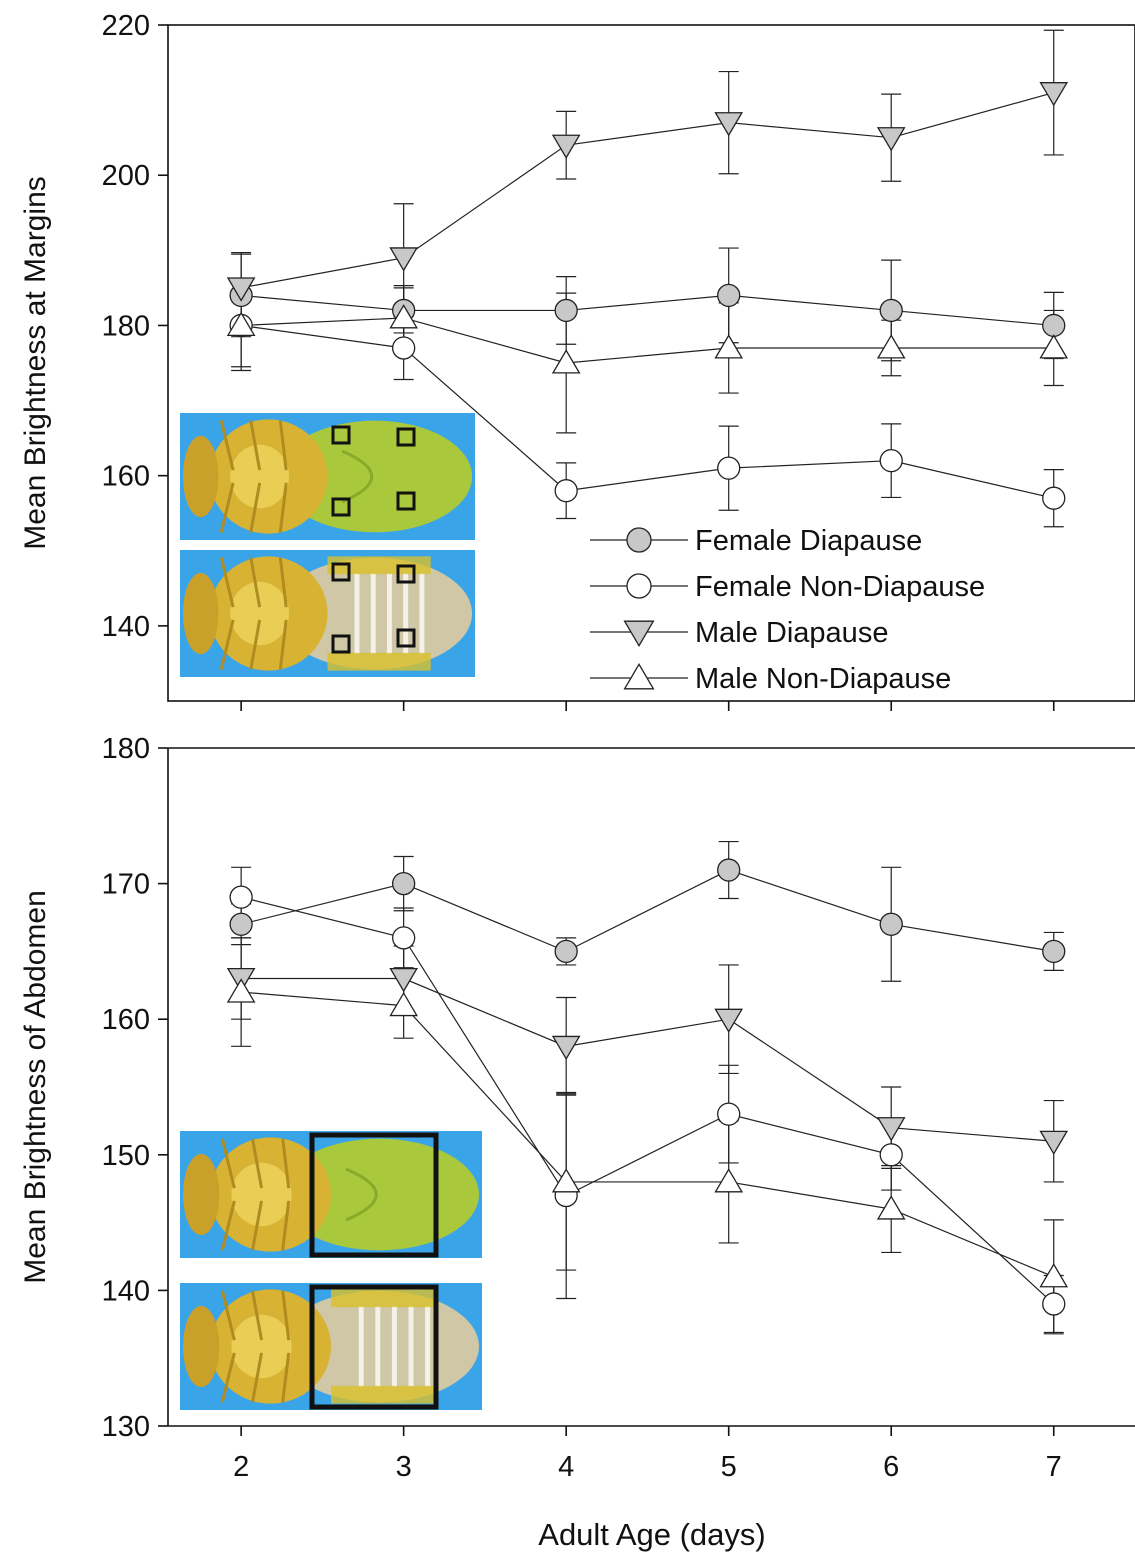 The height and width of the screenshot is (1565, 1135). I want to click on ylabel-abdomen: Mean Brightness of Abdomen, so click(35, 1087).